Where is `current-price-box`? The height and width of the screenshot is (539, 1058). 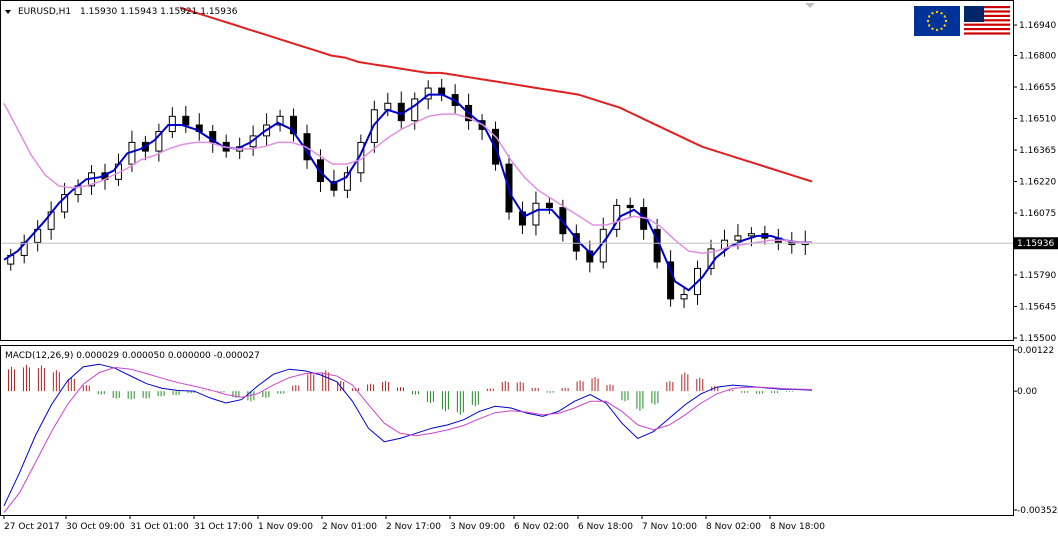 current-price-box is located at coordinates (1036, 243).